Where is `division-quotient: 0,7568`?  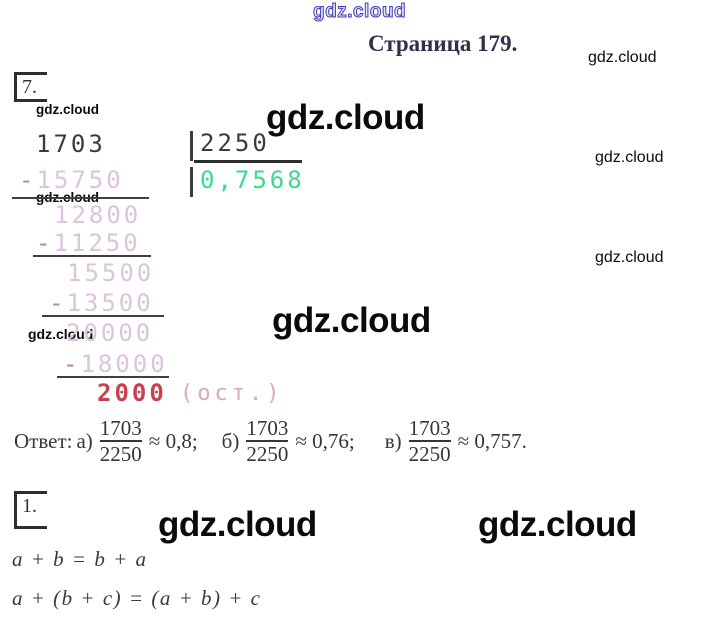 division-quotient: 0,7568 is located at coordinates (252, 180).